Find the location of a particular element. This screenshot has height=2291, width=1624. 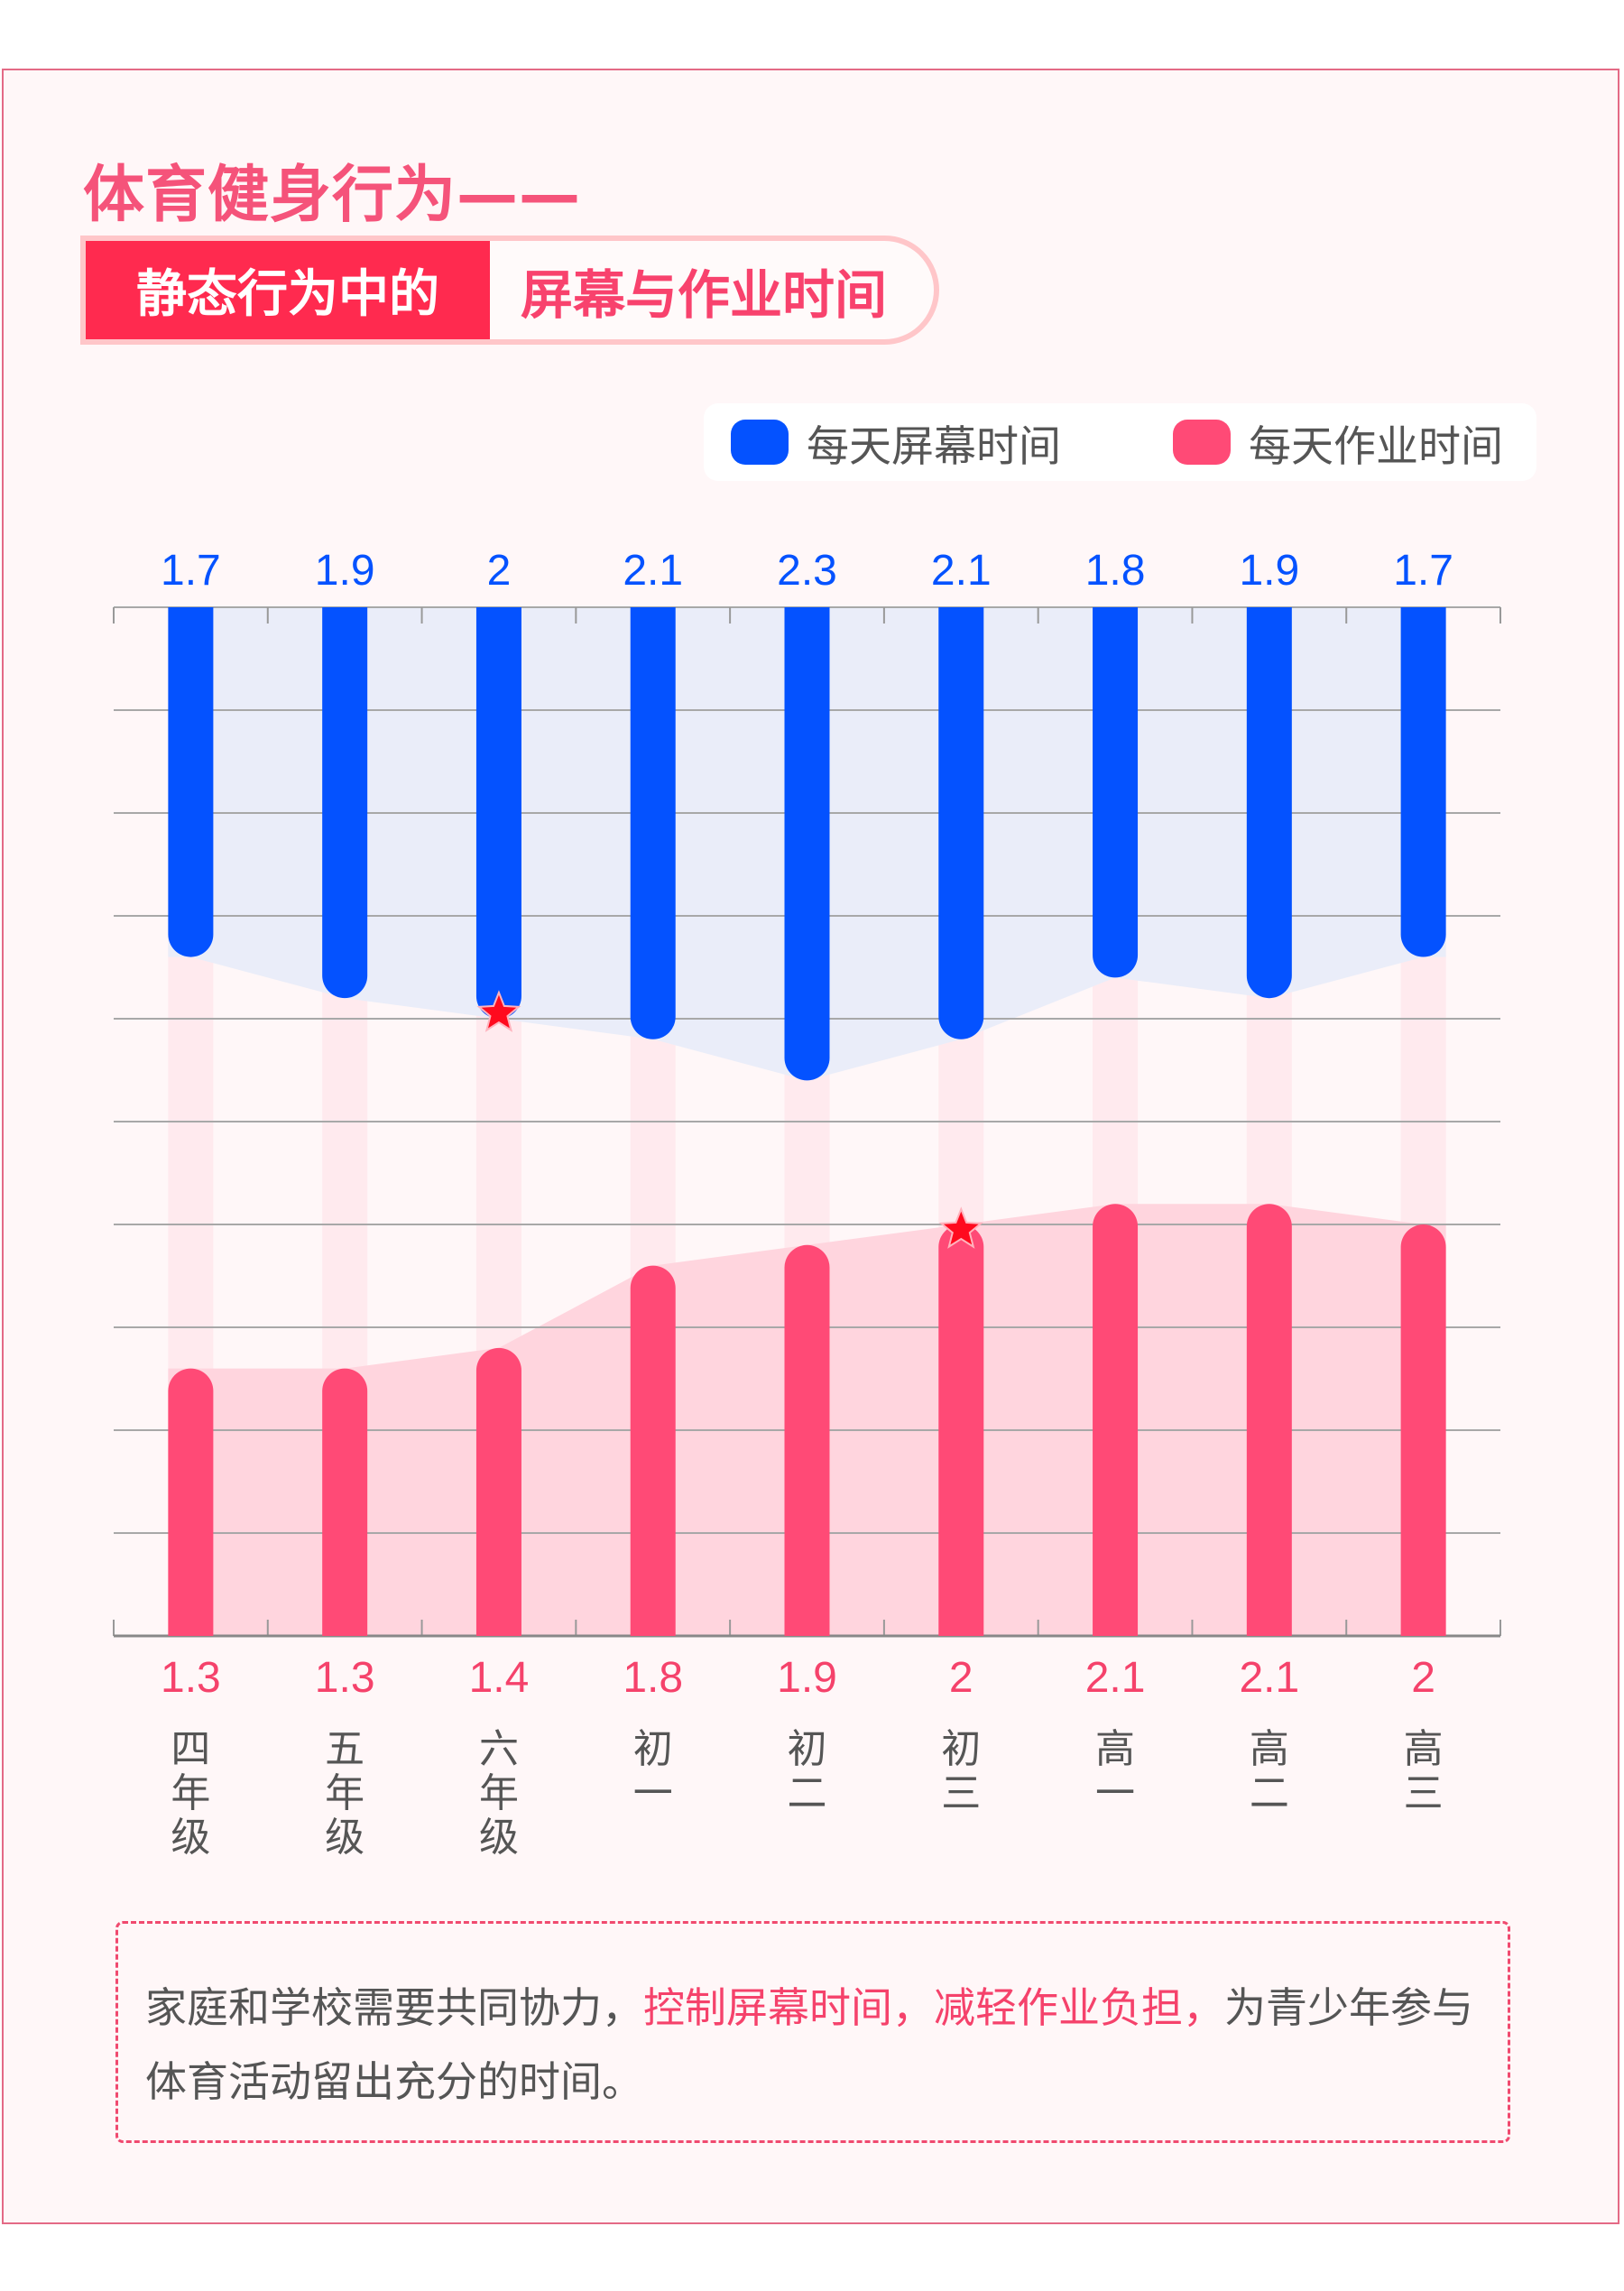

homework-value-label: 1.4 is located at coordinates (500, 1678).